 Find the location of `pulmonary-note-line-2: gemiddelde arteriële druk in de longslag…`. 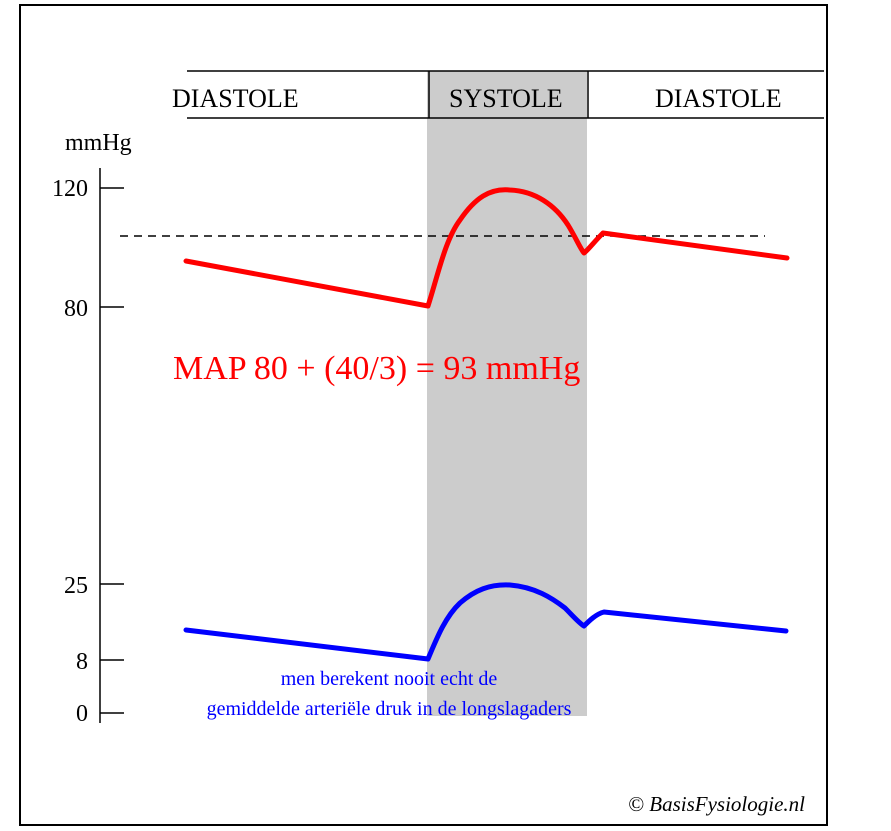

pulmonary-note-line-2: gemiddelde arteriële druk in de longslag… is located at coordinates (389, 709).